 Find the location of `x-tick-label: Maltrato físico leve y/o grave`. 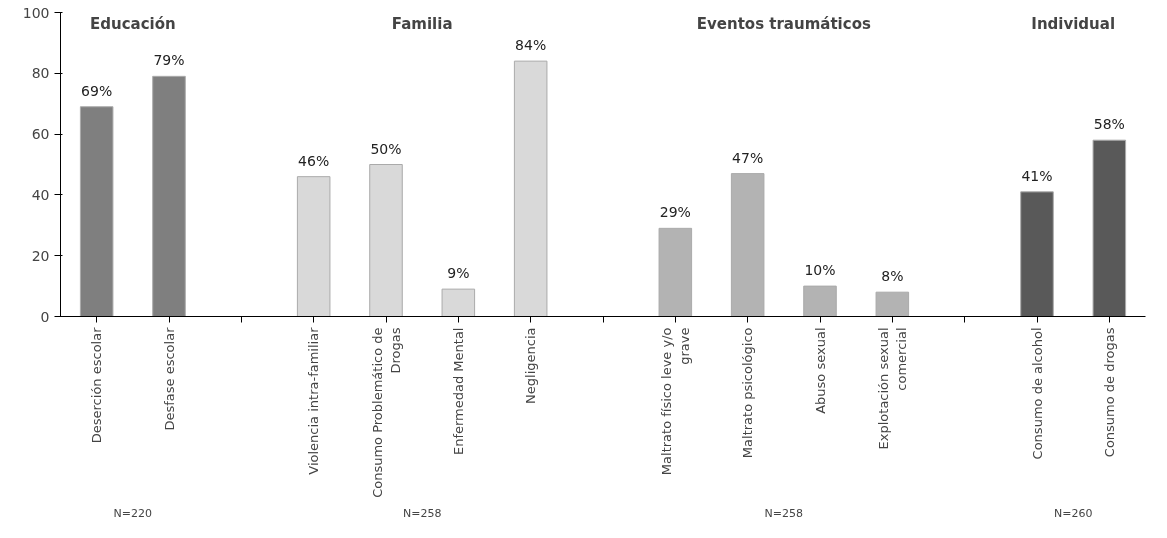

x-tick-label: Maltrato físico leve y/o grave is located at coordinates (675, 401).